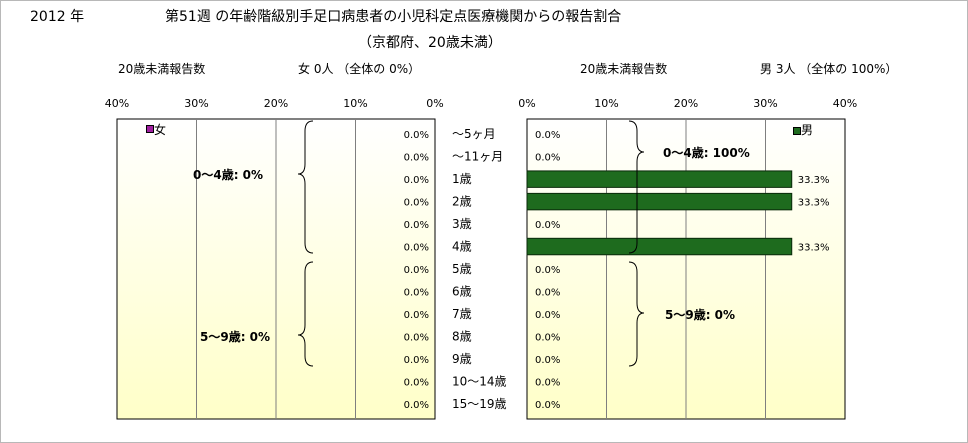 This screenshot has height=443, width=968. I want to click on category-label: 7歳, so click(462, 314).